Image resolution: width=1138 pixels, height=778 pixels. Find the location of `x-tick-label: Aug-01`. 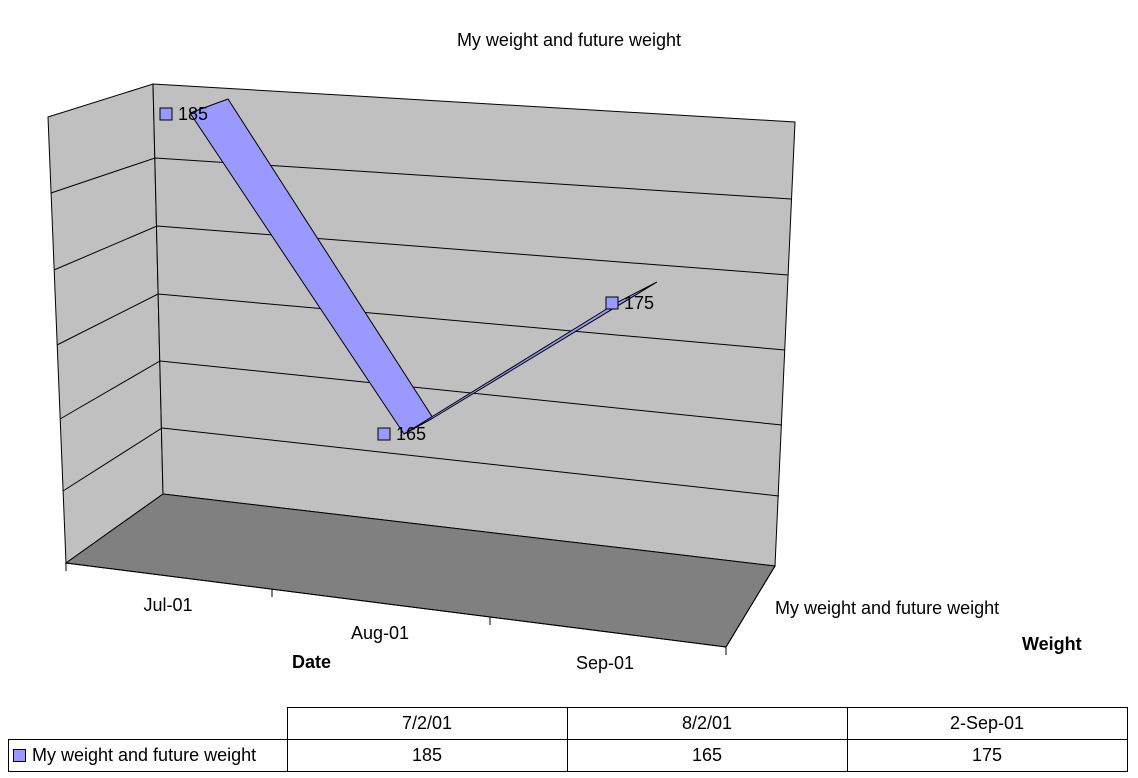

x-tick-label: Aug-01 is located at coordinates (380, 633).